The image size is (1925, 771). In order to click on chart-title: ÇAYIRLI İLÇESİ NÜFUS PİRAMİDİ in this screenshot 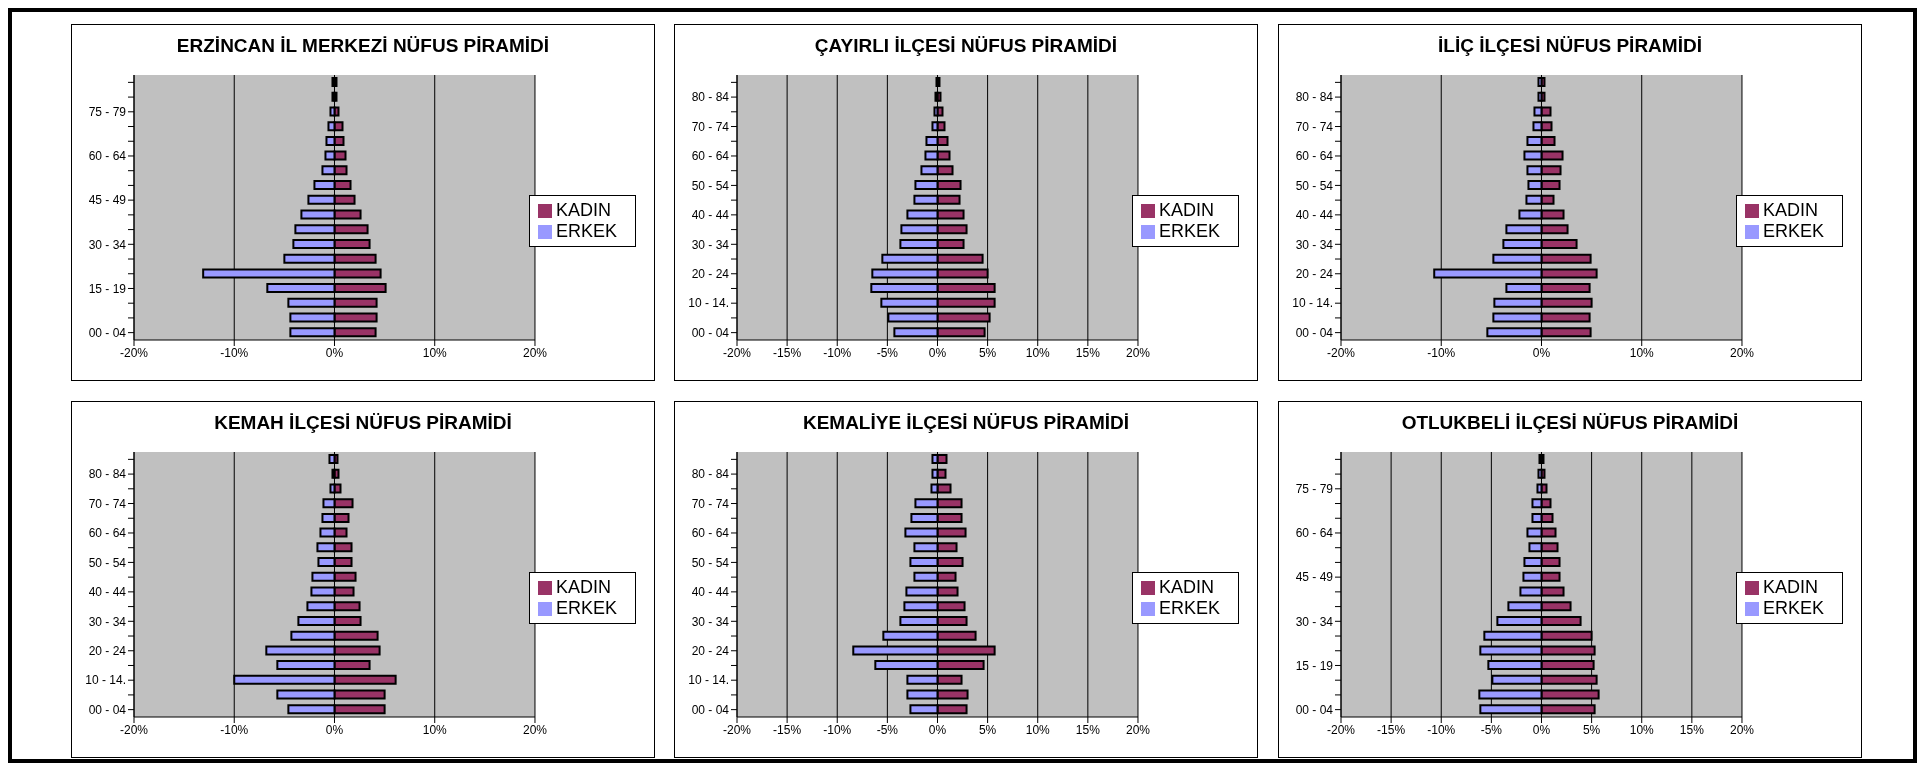, I will do `click(966, 46)`.